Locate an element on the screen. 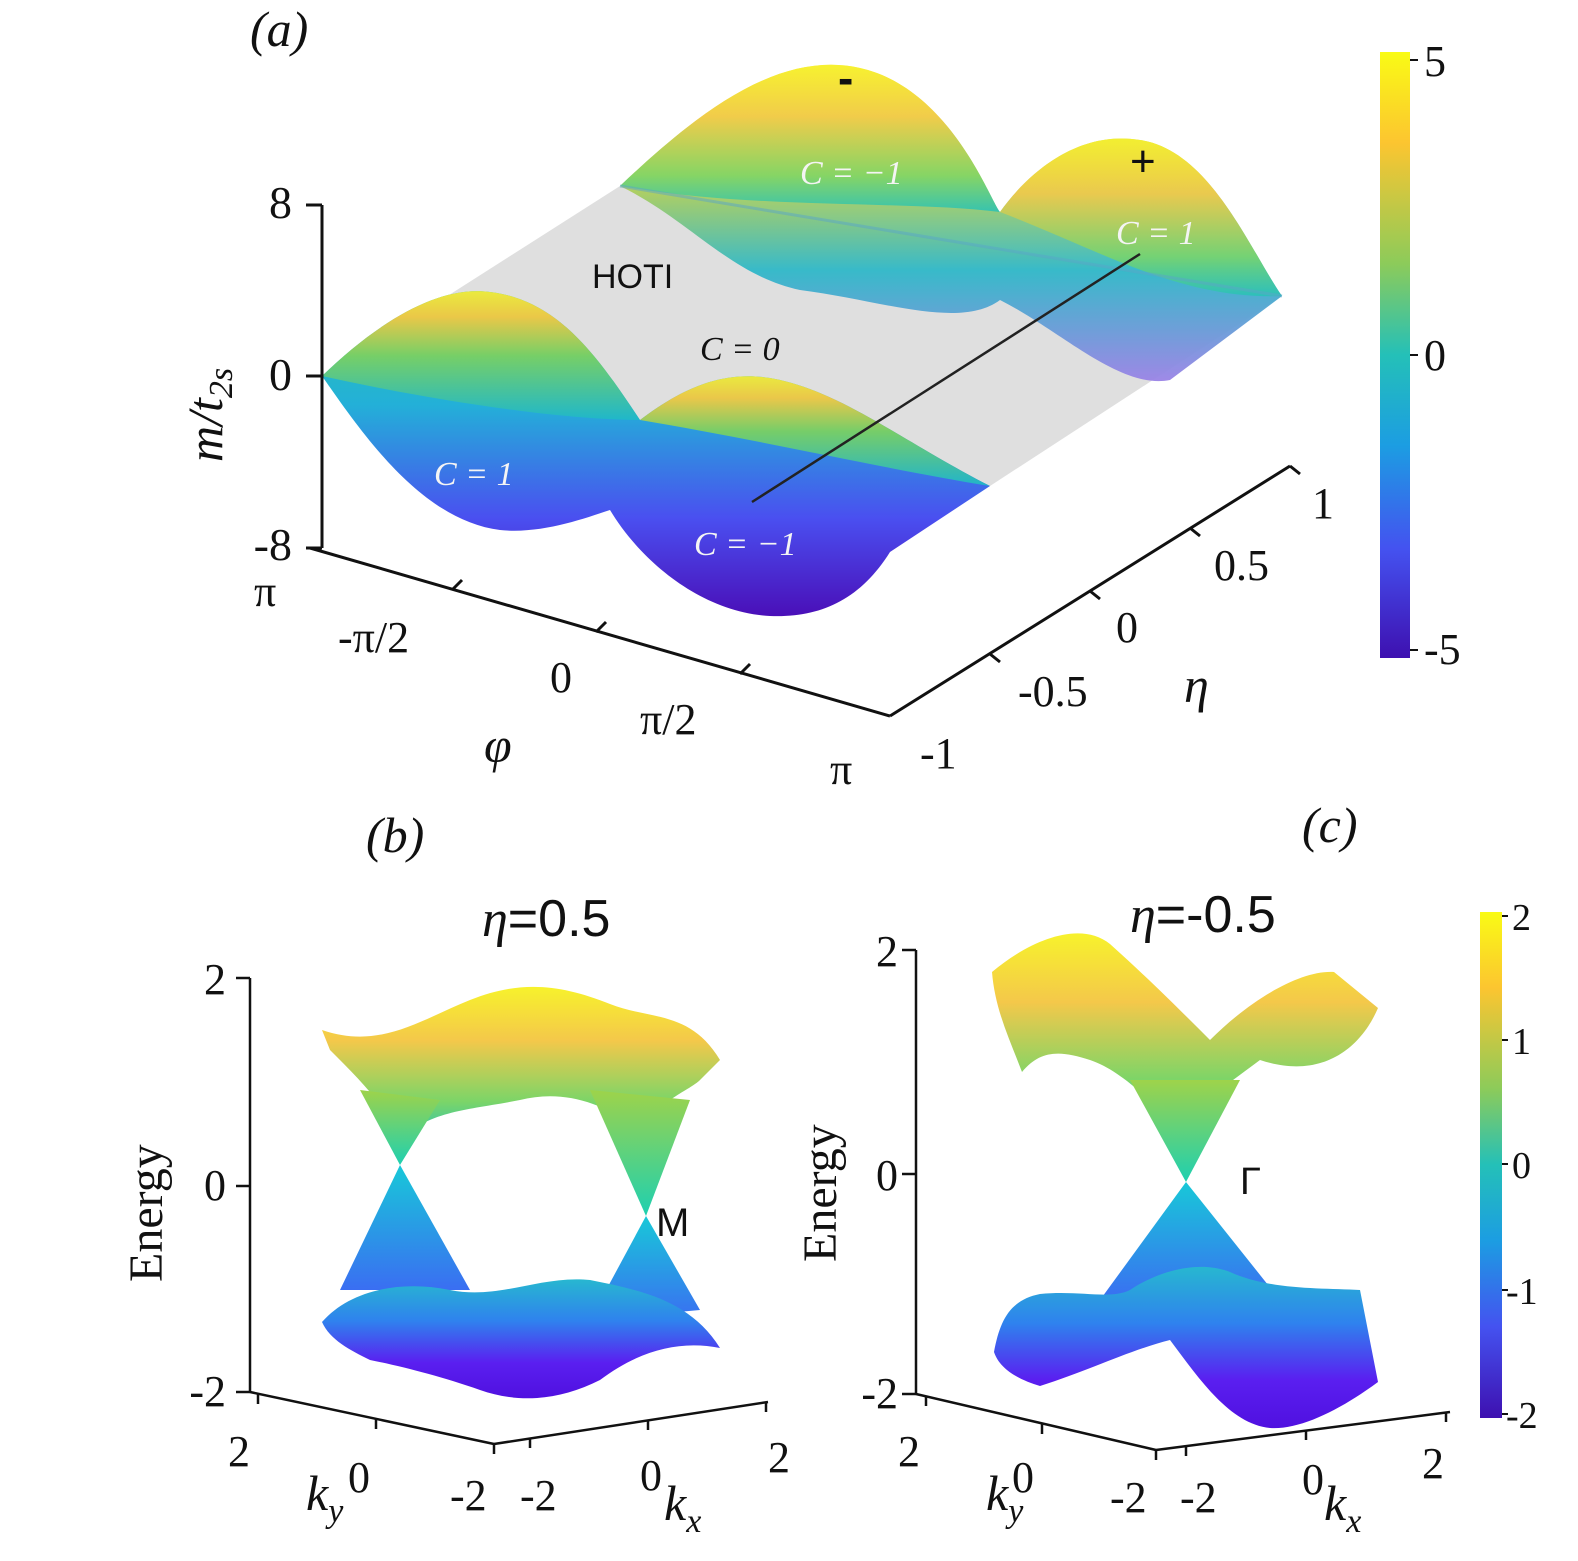  phi-tick-3: π/2 is located at coordinates (668, 719).